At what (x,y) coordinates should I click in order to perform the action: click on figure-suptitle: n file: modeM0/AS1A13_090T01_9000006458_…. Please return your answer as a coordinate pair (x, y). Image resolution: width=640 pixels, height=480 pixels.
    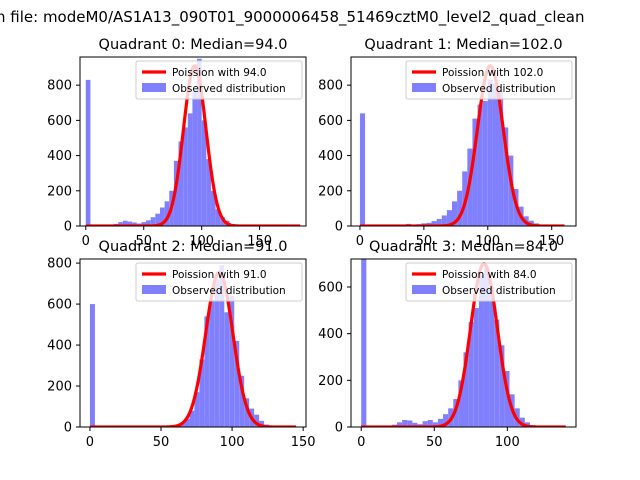
    Looking at the image, I should click on (292, 17).